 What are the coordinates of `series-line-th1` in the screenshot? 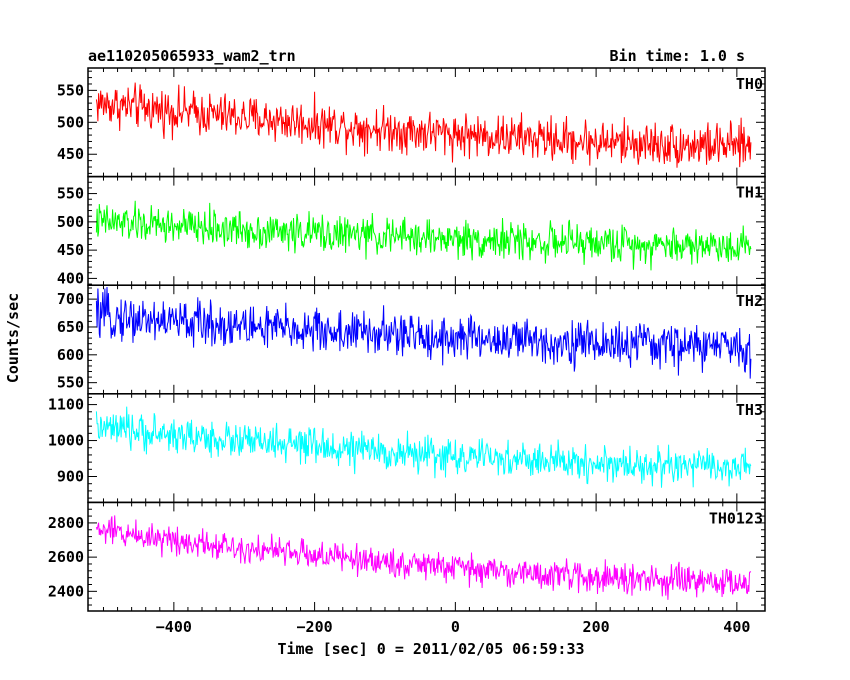 It's located at (423, 235).